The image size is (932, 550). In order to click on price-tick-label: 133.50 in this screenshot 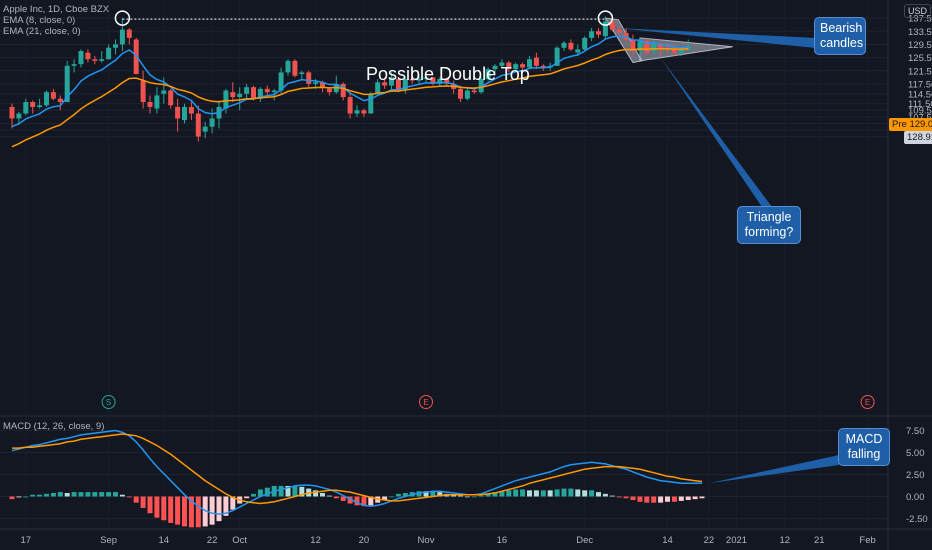, I will do `click(920, 32)`.